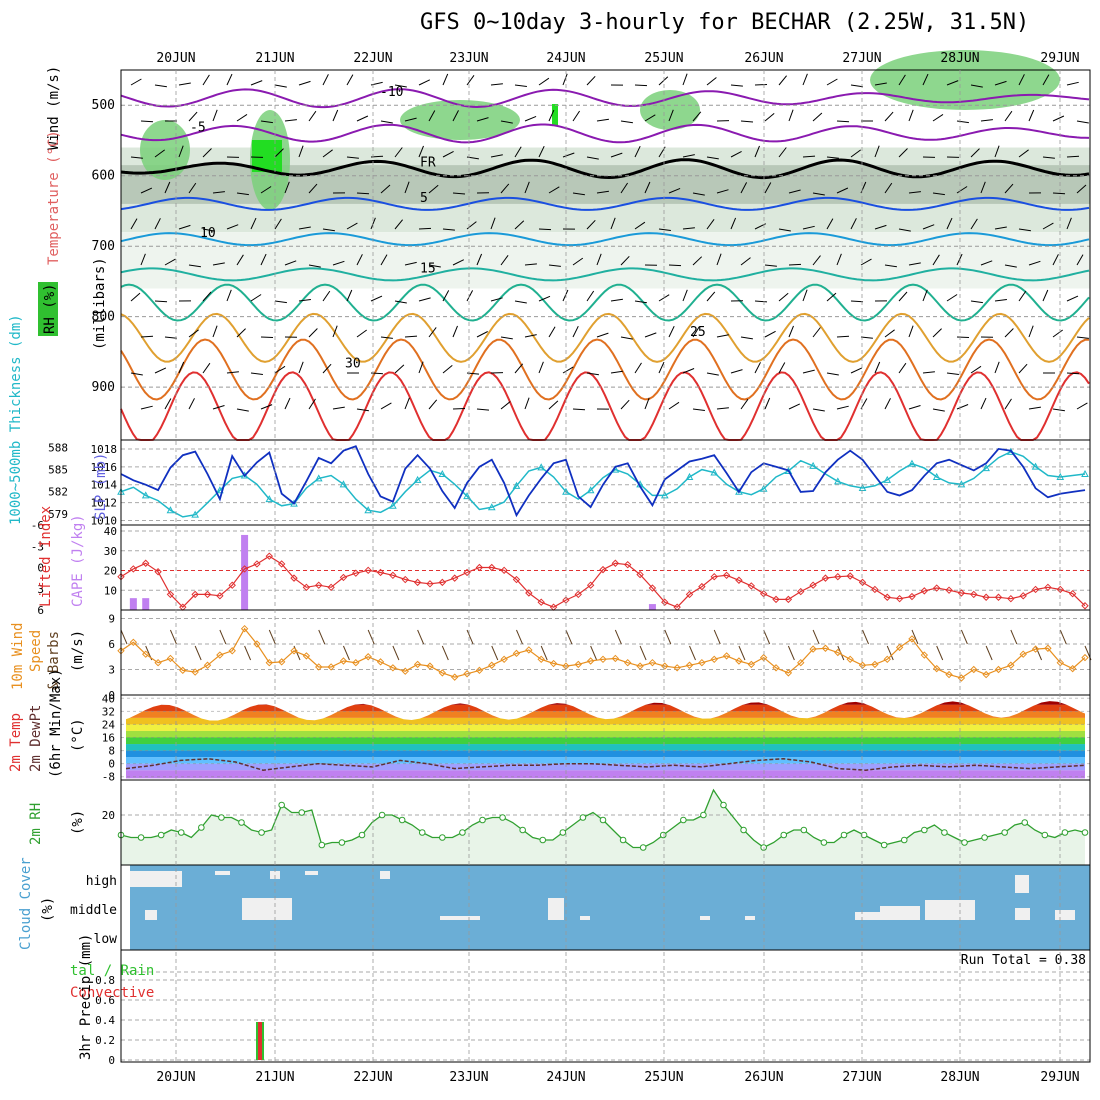  What do you see at coordinates (175, 1077) in the screenshot?
I see `date-label-bottom: 20JUN` at bounding box center [175, 1077].